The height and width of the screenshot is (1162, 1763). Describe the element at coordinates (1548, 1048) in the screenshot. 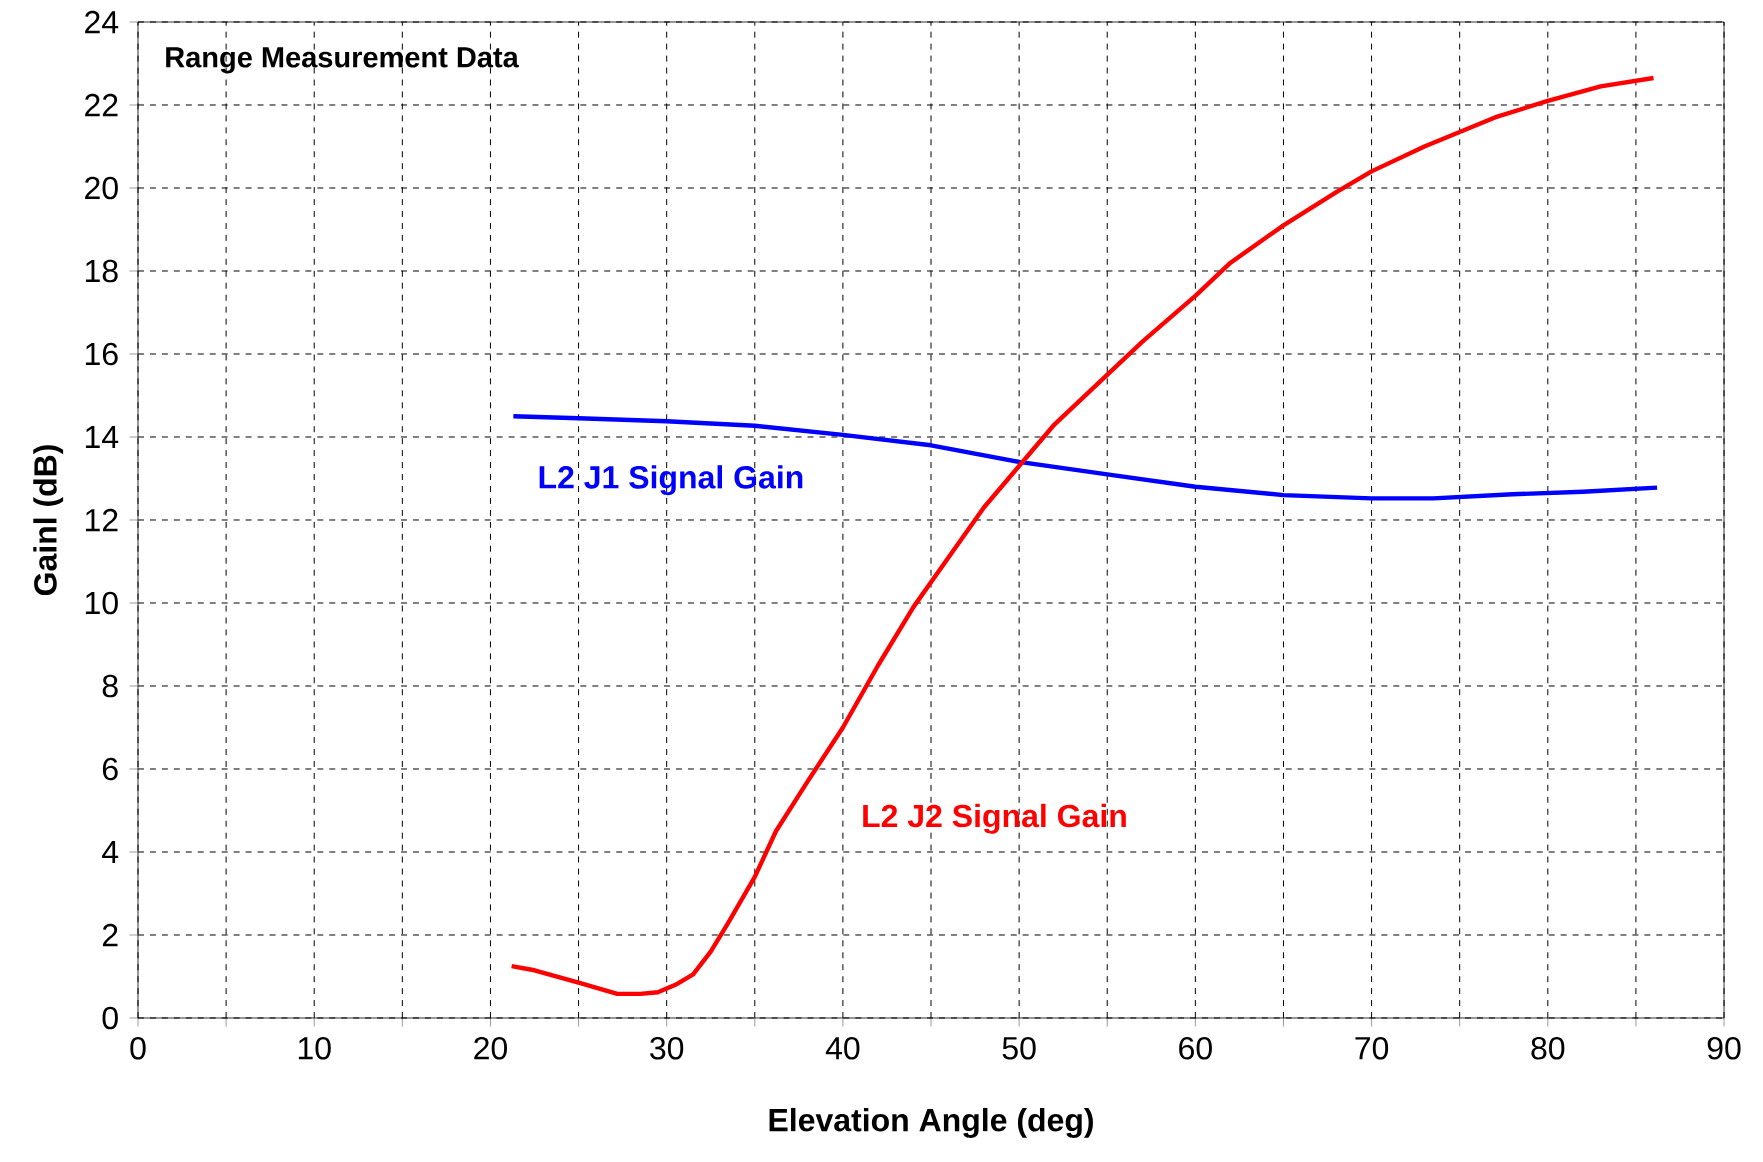

I see `x-tick-label: 80` at that location.